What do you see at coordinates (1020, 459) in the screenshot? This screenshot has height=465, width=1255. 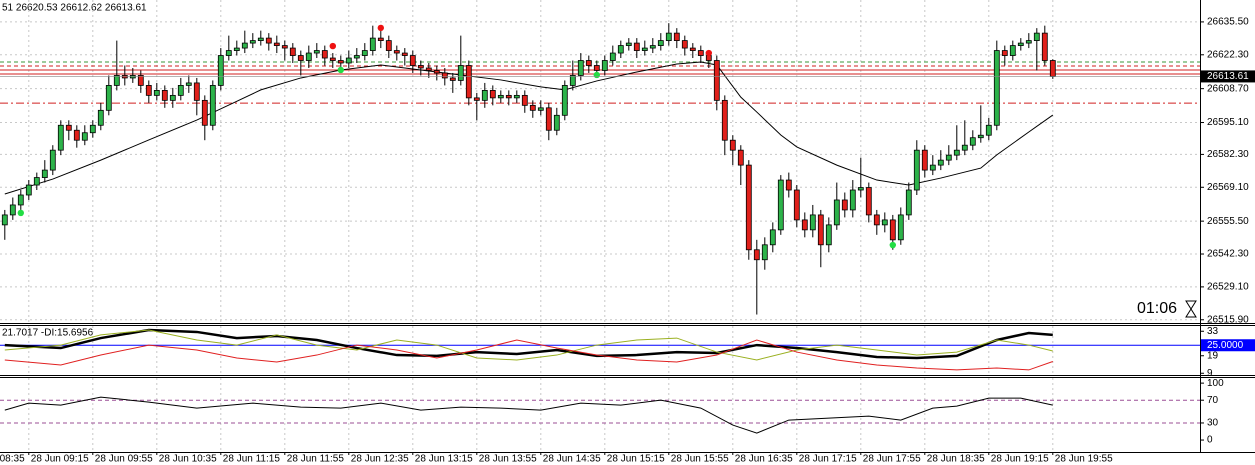 I see `x-tick-label: 28 Jun 19:15` at bounding box center [1020, 459].